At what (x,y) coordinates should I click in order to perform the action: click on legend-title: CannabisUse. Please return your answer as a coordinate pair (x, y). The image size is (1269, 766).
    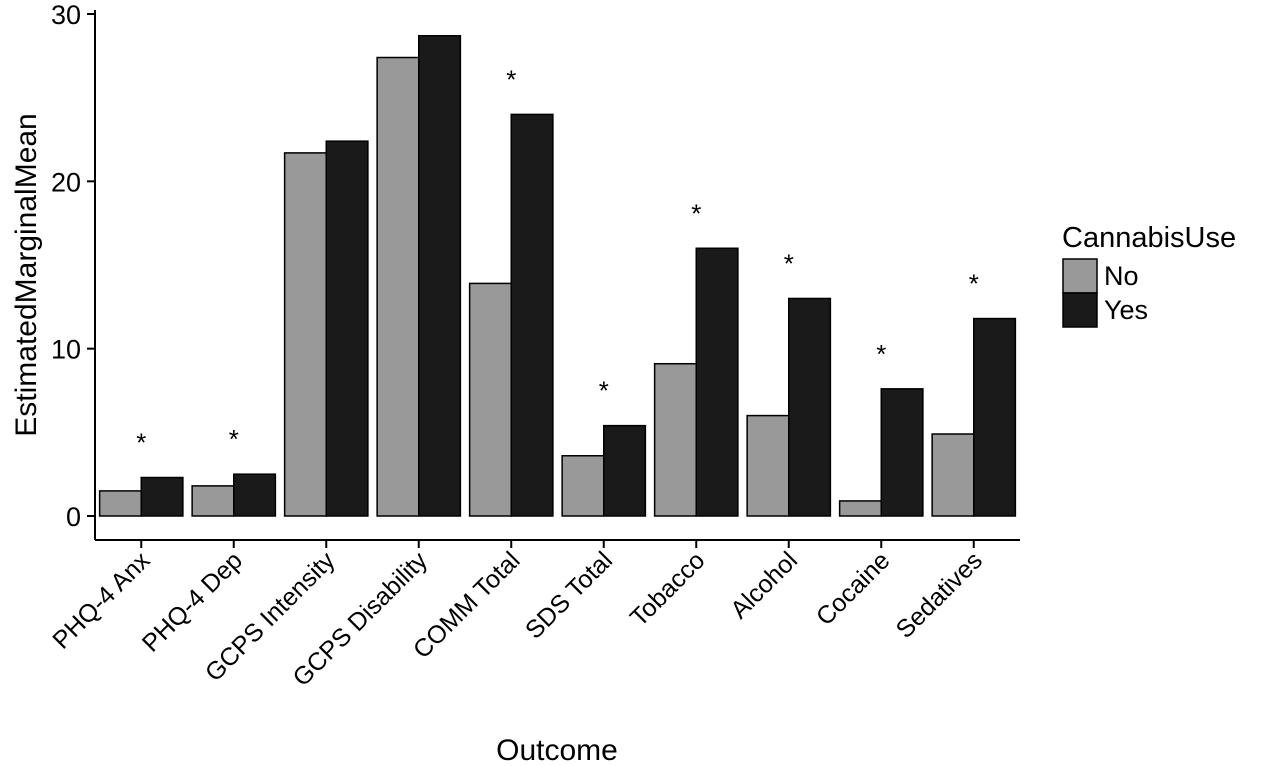
    Looking at the image, I should click on (1149, 238).